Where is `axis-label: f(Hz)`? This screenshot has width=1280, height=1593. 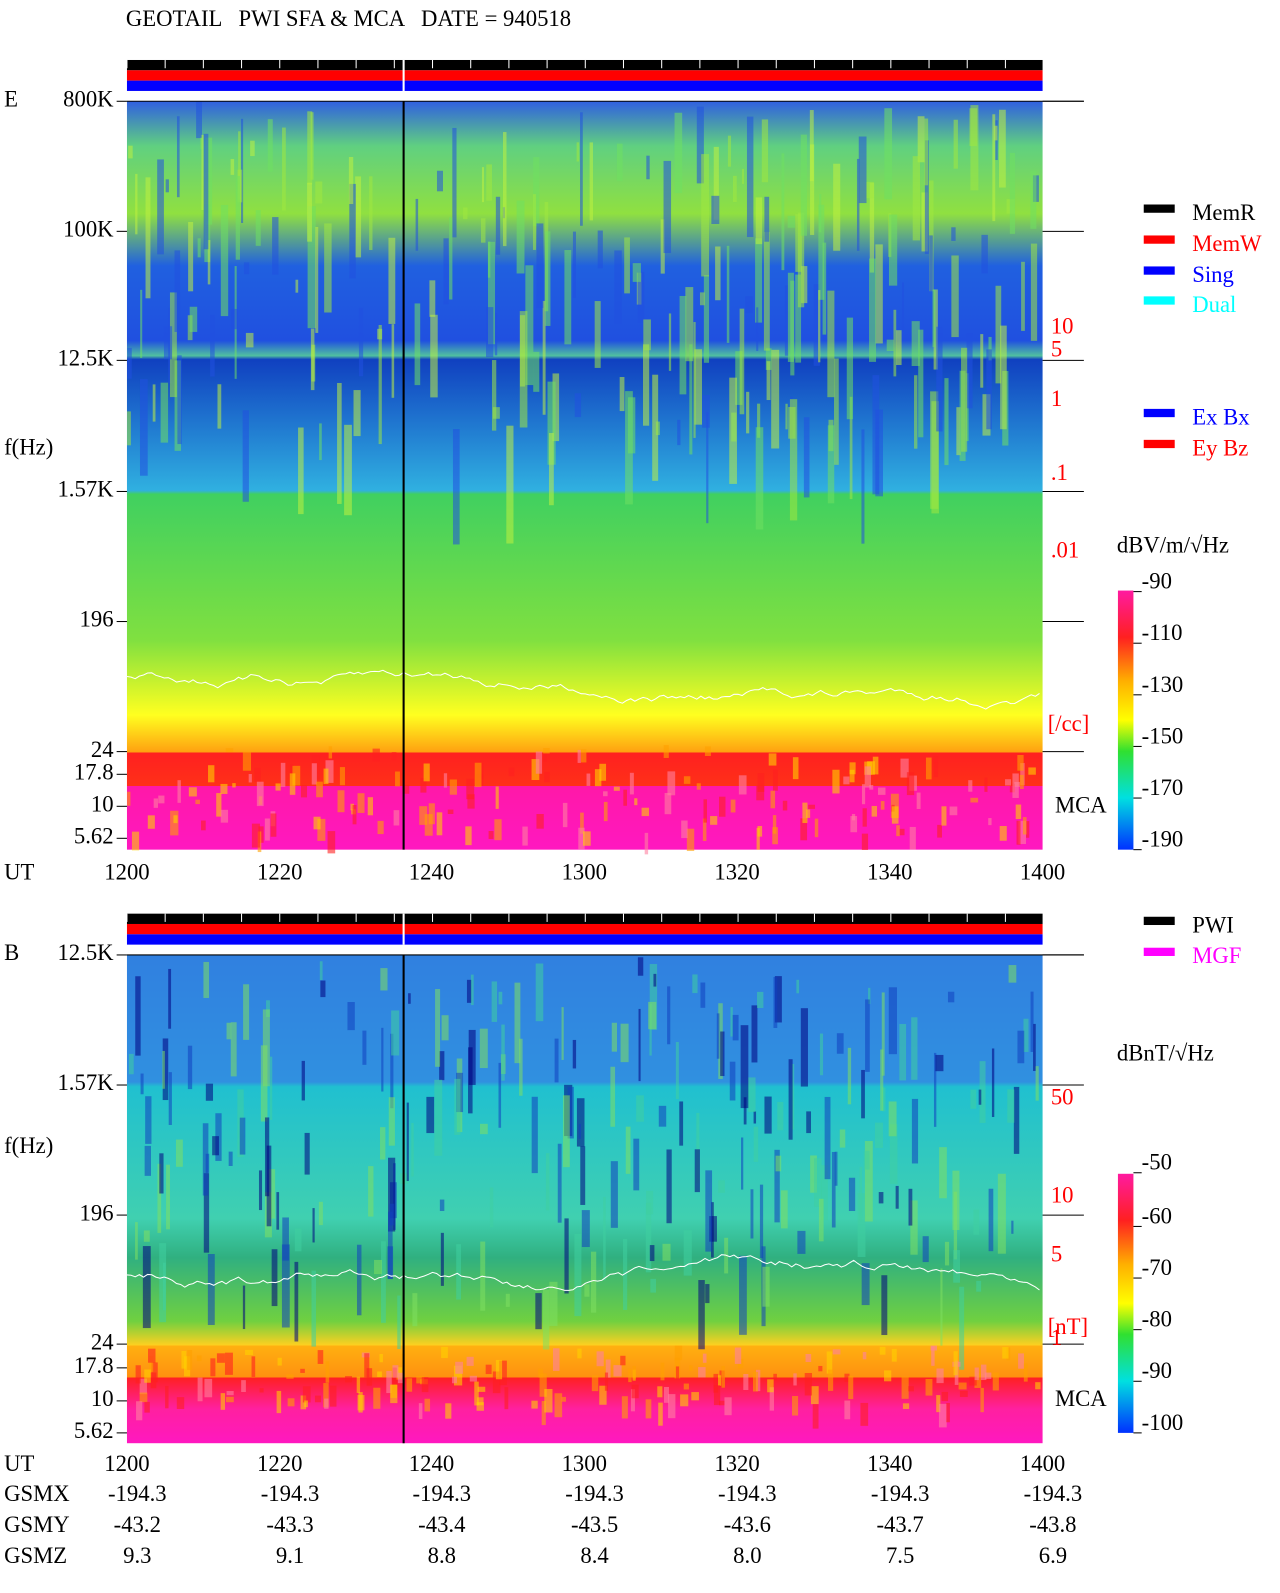
axis-label: f(Hz) is located at coordinates (28, 1145).